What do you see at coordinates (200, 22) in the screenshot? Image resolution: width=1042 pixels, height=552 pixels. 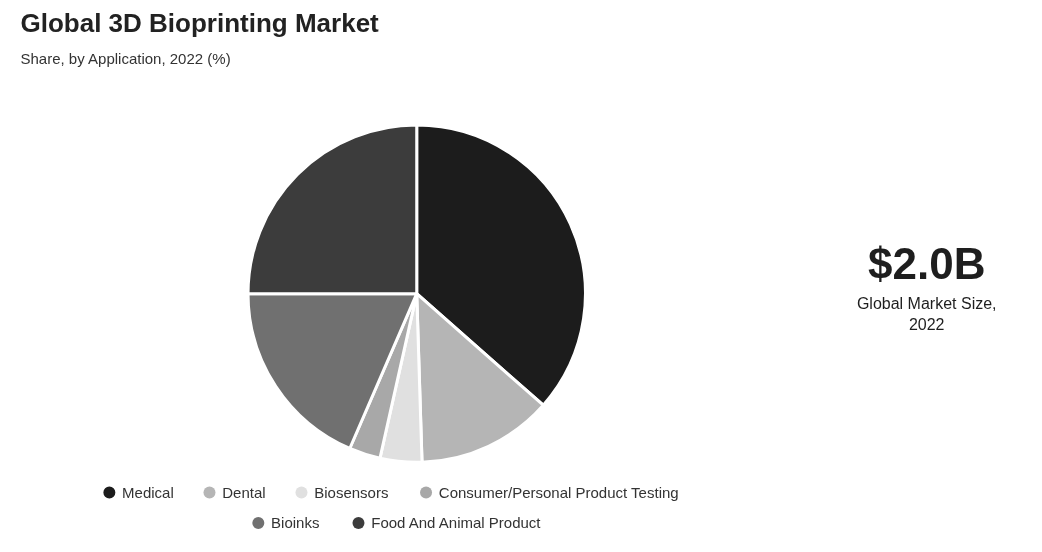 I see `chart-title: Global 3D Bioprinting Market` at bounding box center [200, 22].